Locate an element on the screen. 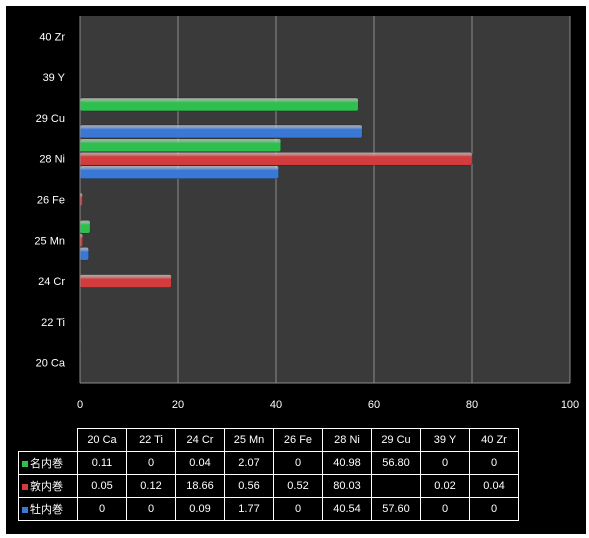 The image size is (589, 538). y-tick-label: 25 Mn is located at coordinates (49, 241).